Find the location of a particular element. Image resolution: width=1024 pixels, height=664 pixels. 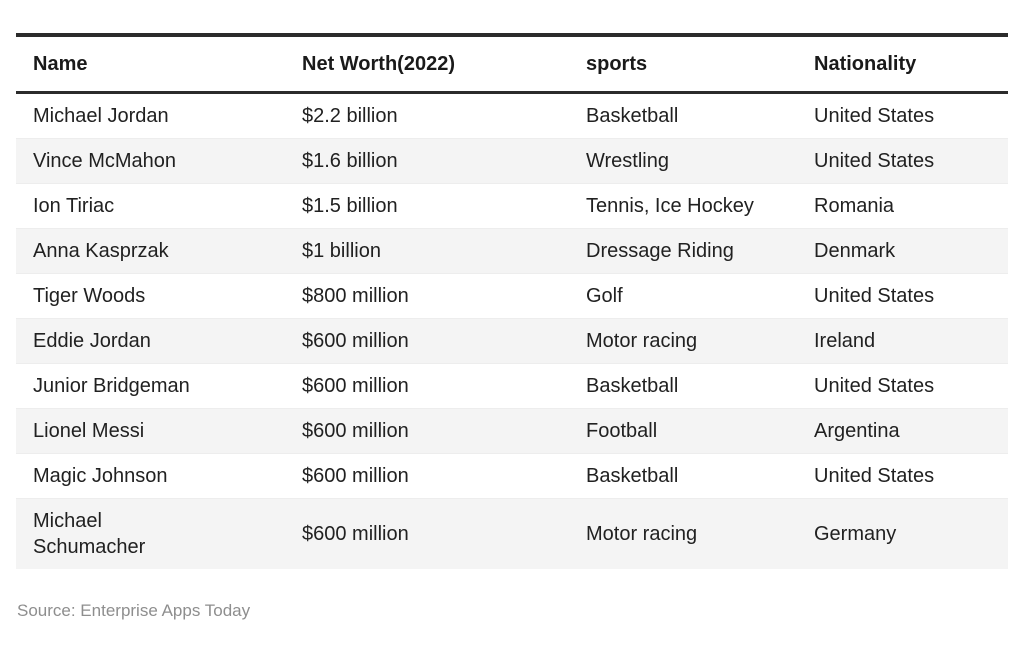

cell-sports: Football is located at coordinates (683, 431).